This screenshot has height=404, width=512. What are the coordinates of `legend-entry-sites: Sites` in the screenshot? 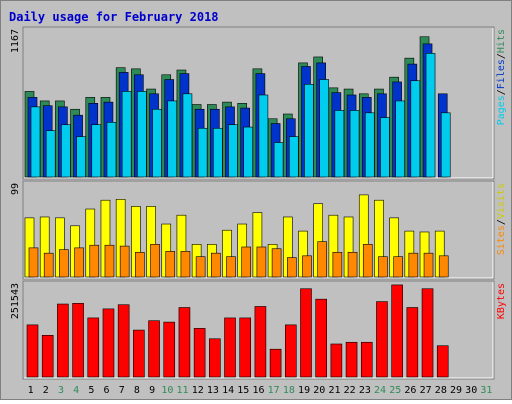 It's located at (501, 240).